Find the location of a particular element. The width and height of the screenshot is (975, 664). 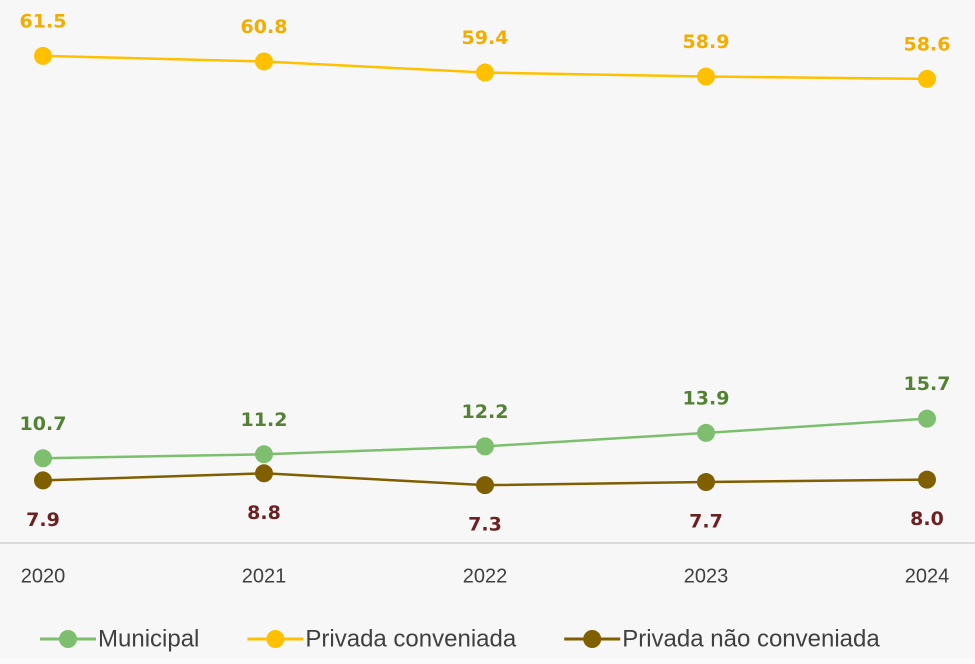

x-tick-label: 2020 is located at coordinates (43, 576).